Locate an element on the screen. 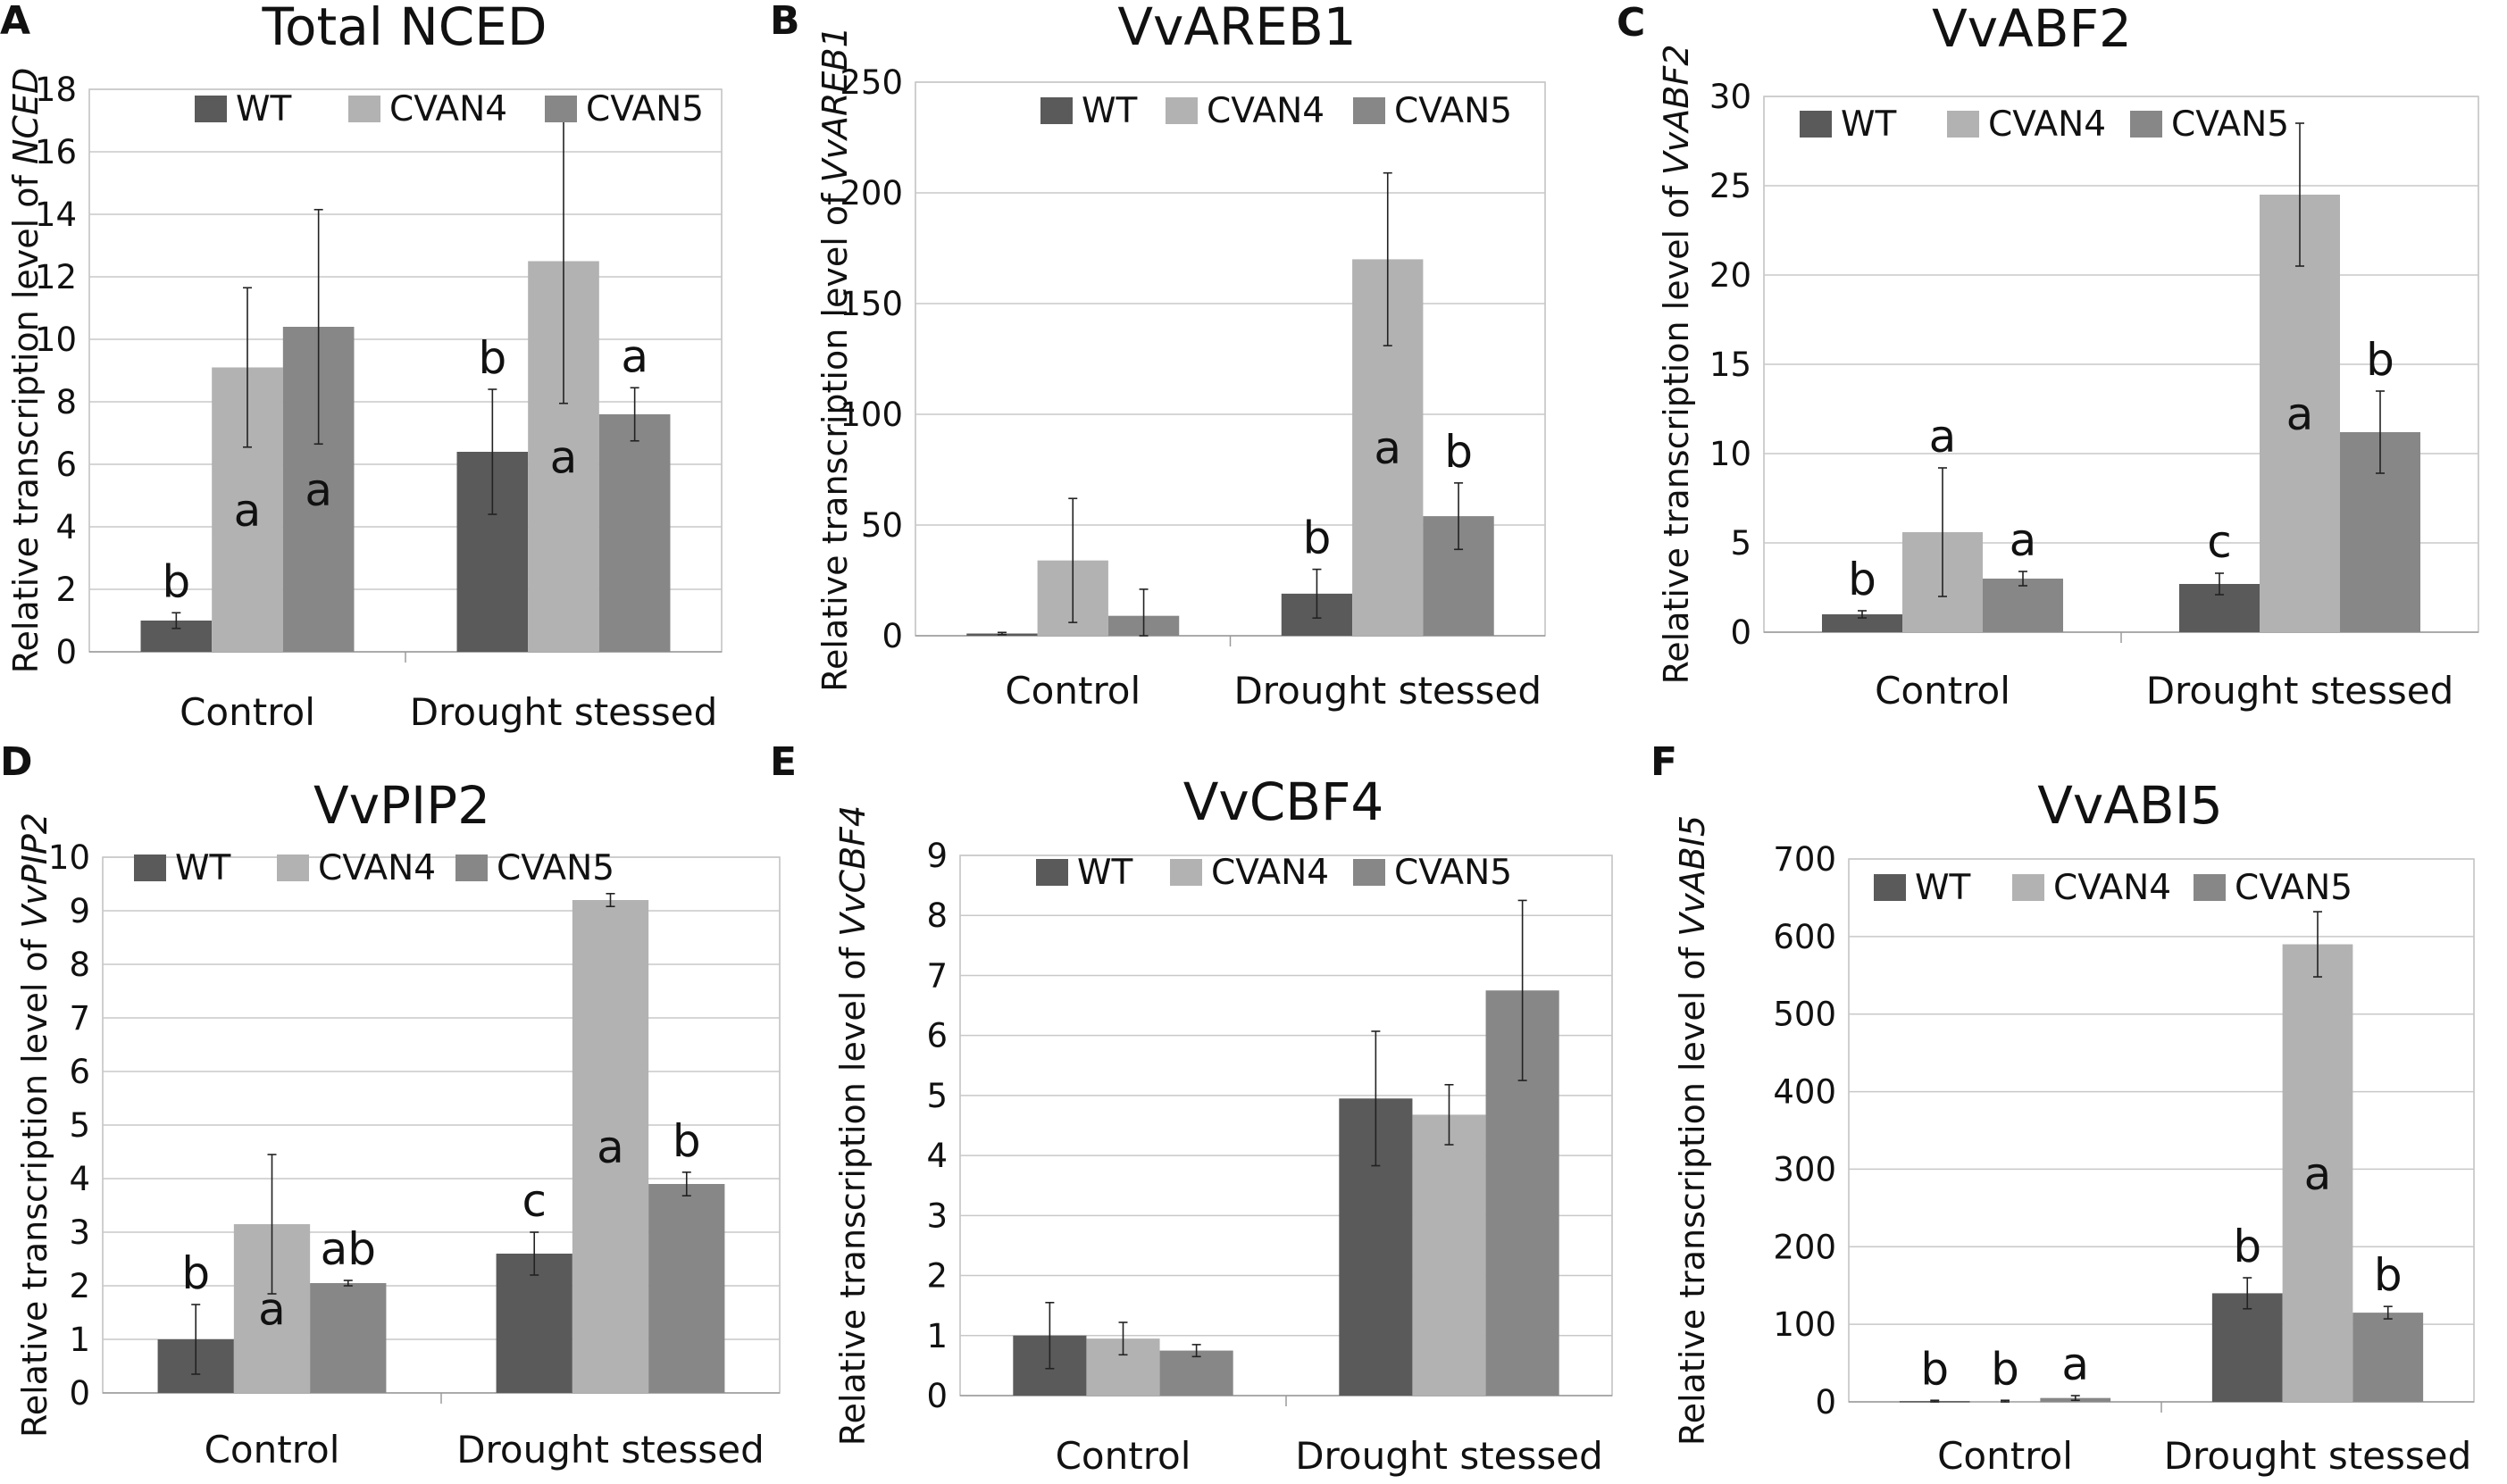 The height and width of the screenshot is (1484, 2507). plot-area is located at coordinates (2161, 1130).